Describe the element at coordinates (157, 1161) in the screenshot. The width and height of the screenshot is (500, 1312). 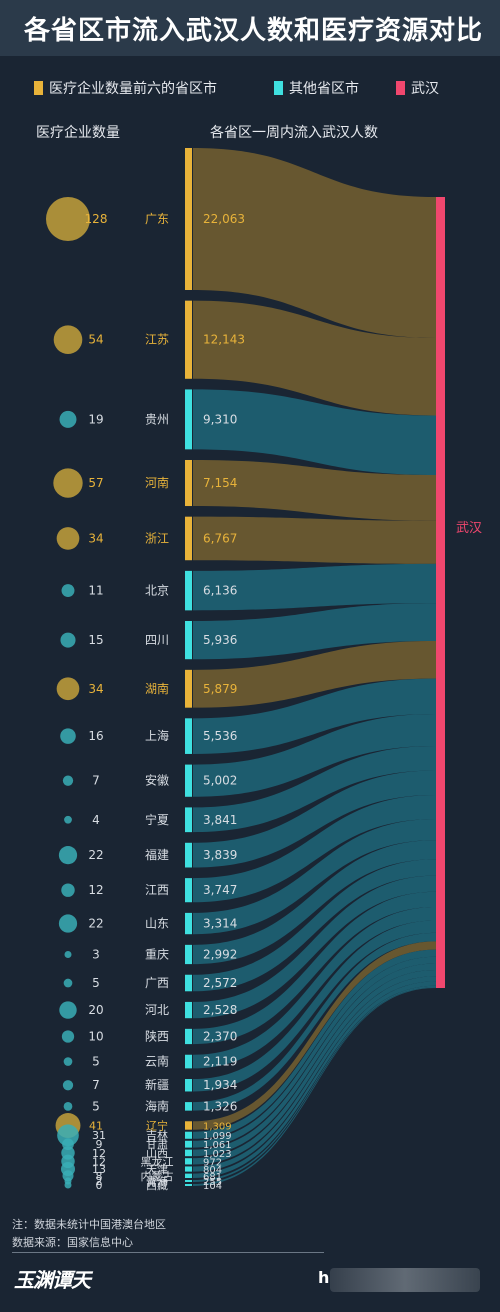
I see `province-label: 黑龙江` at that location.